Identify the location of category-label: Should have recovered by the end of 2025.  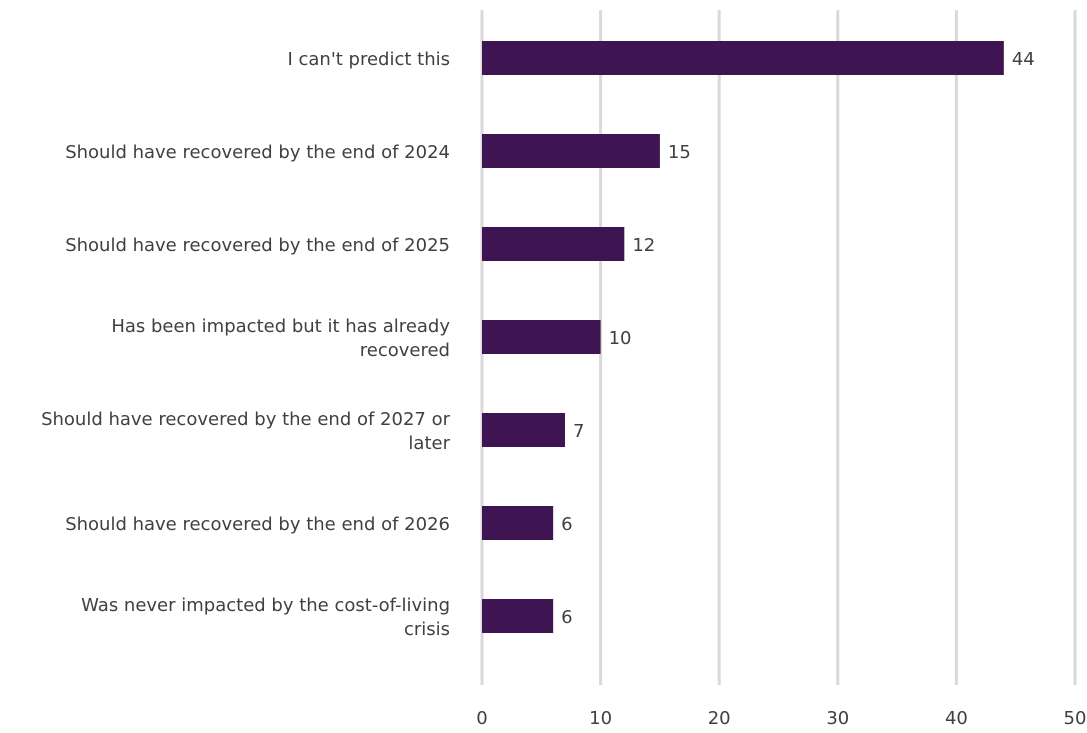
(257, 245).